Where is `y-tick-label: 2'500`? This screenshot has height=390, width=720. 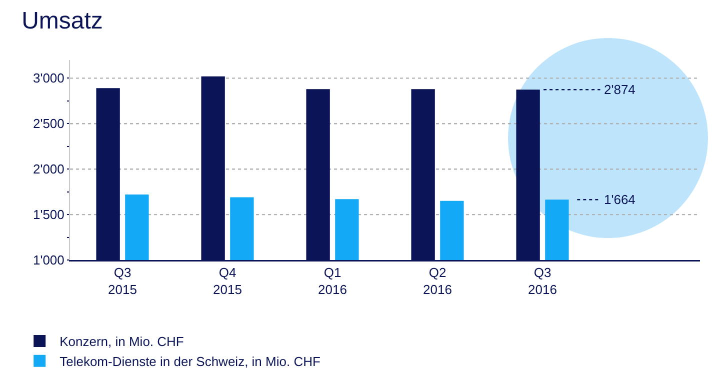
y-tick-label: 2'500 is located at coordinates (48, 124).